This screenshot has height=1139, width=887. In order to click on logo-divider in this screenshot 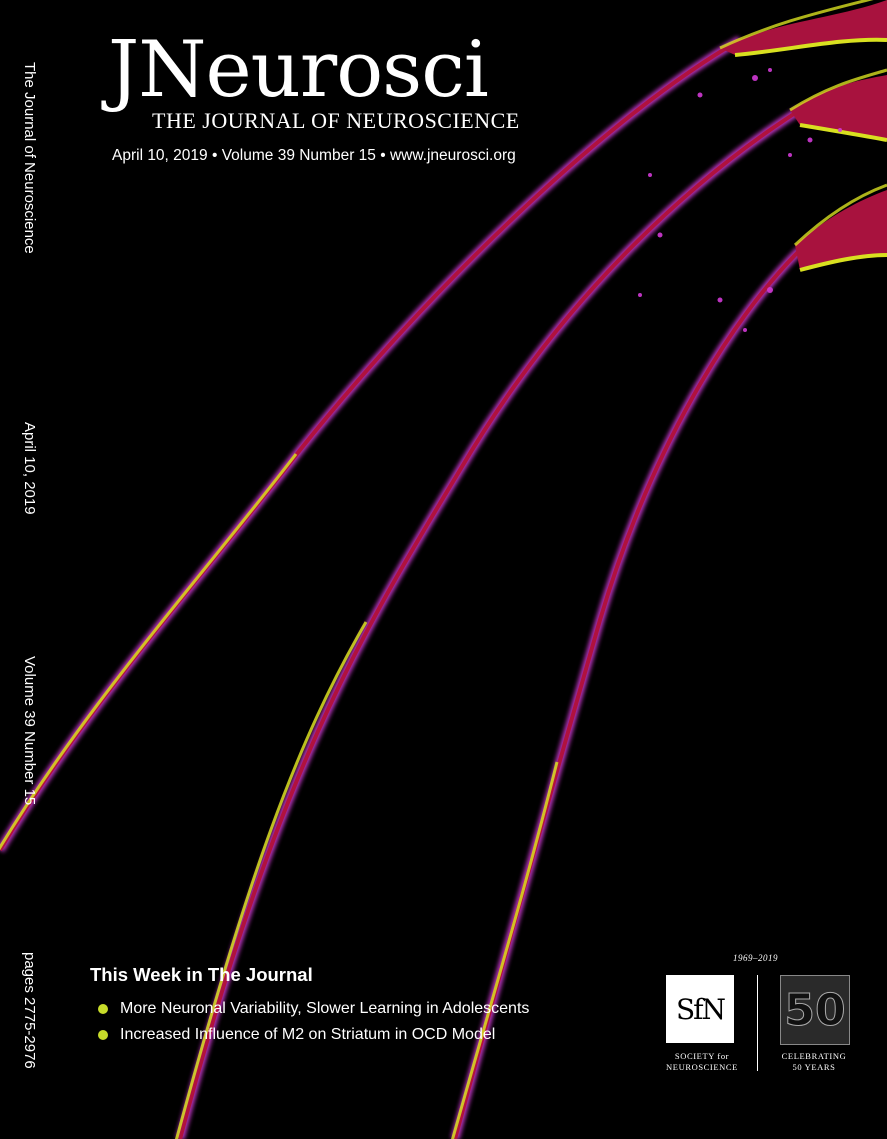, I will do `click(757, 1023)`.